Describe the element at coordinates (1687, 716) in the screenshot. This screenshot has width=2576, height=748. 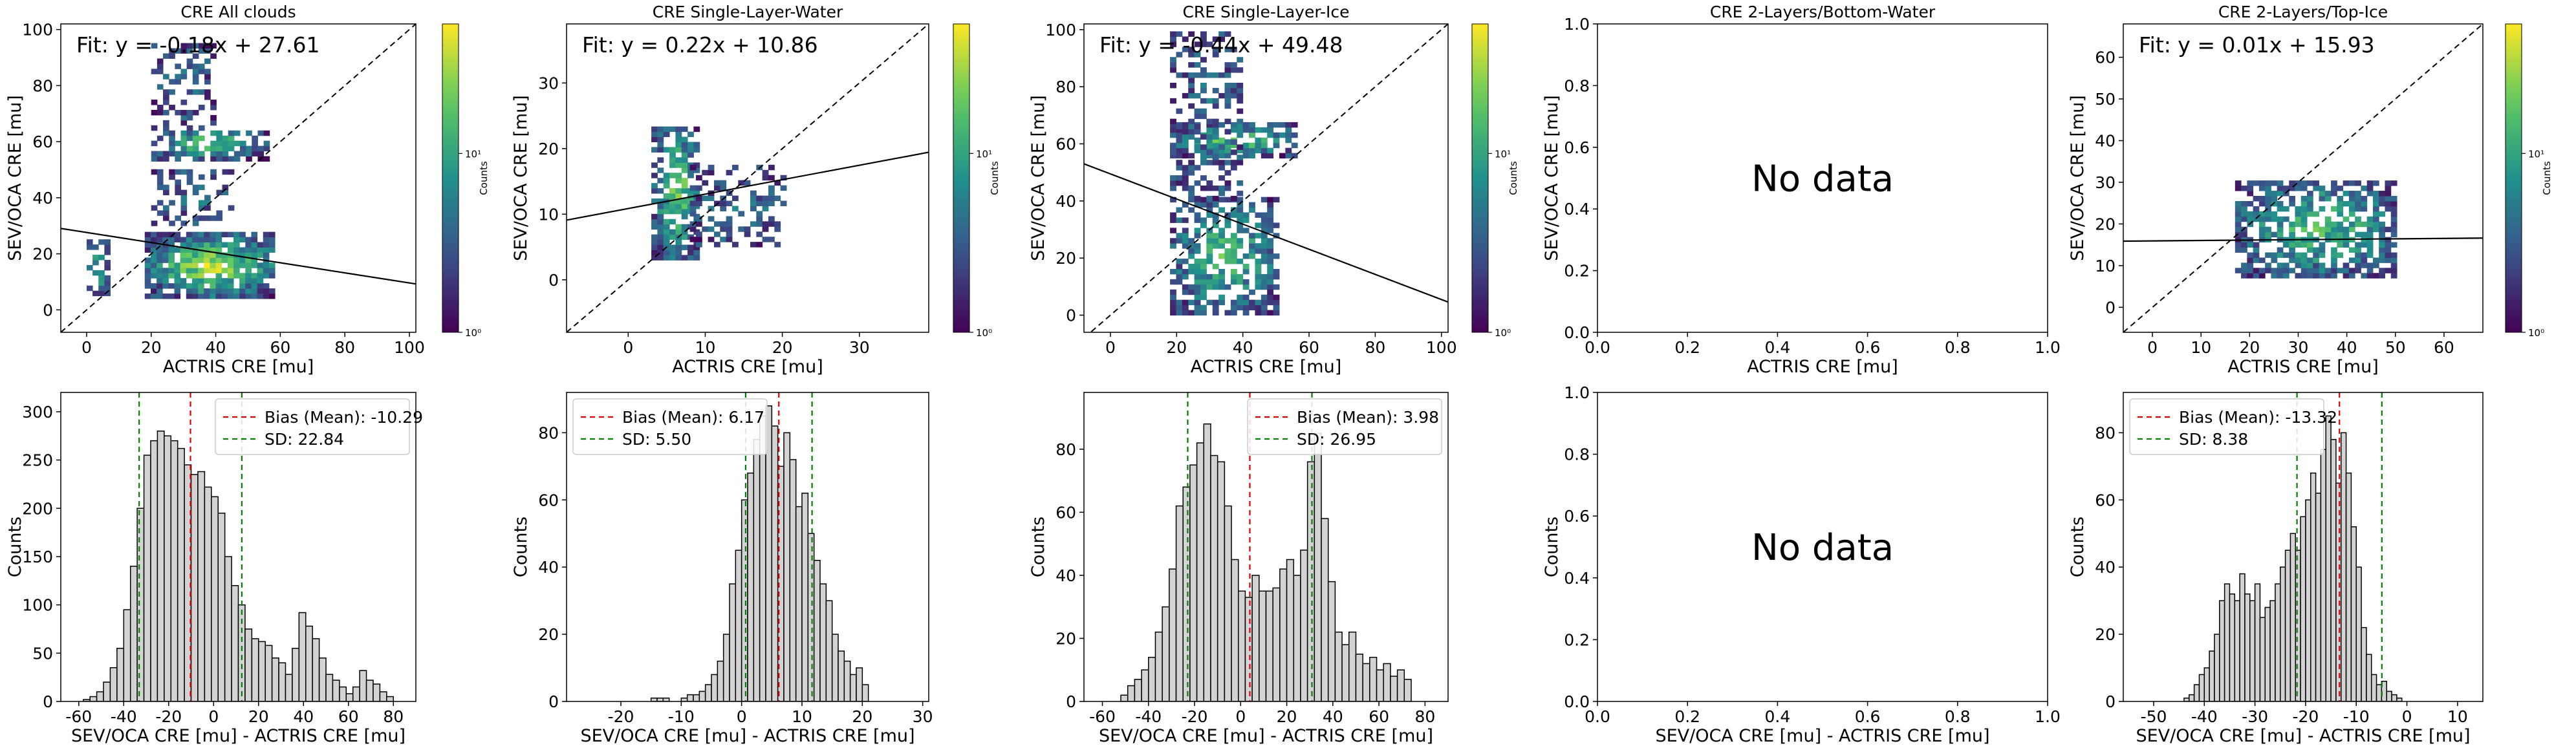
I see `x-tick-label: 0.2` at that location.